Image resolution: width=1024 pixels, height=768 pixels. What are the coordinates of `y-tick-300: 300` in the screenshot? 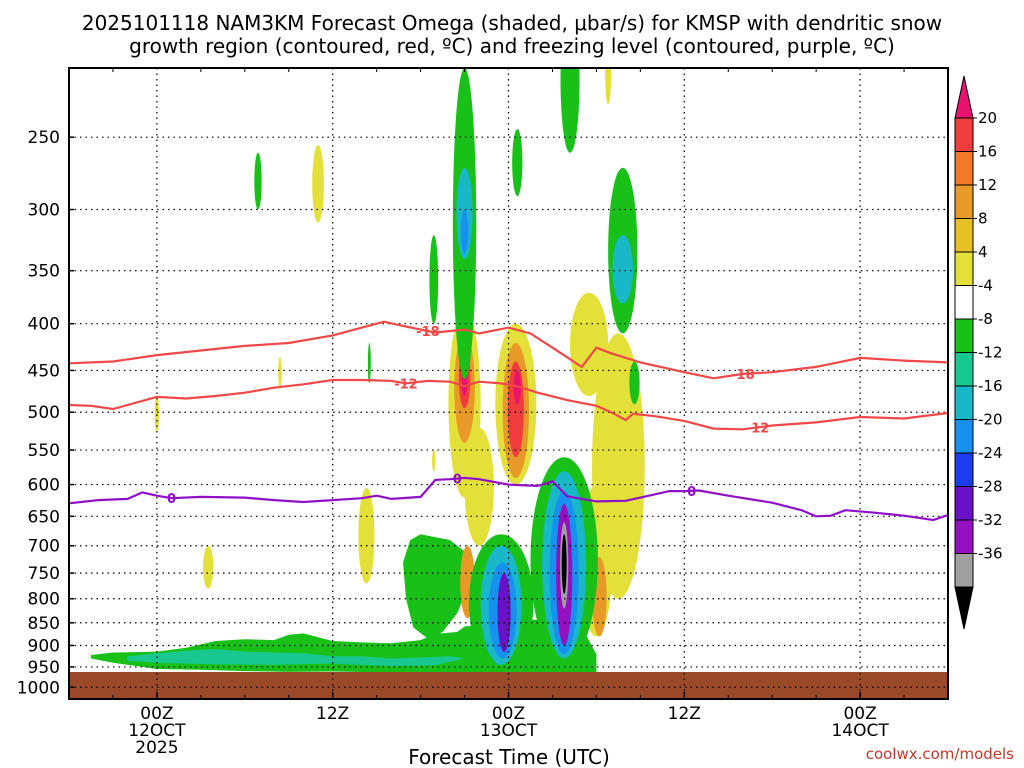 It's located at (44, 211).